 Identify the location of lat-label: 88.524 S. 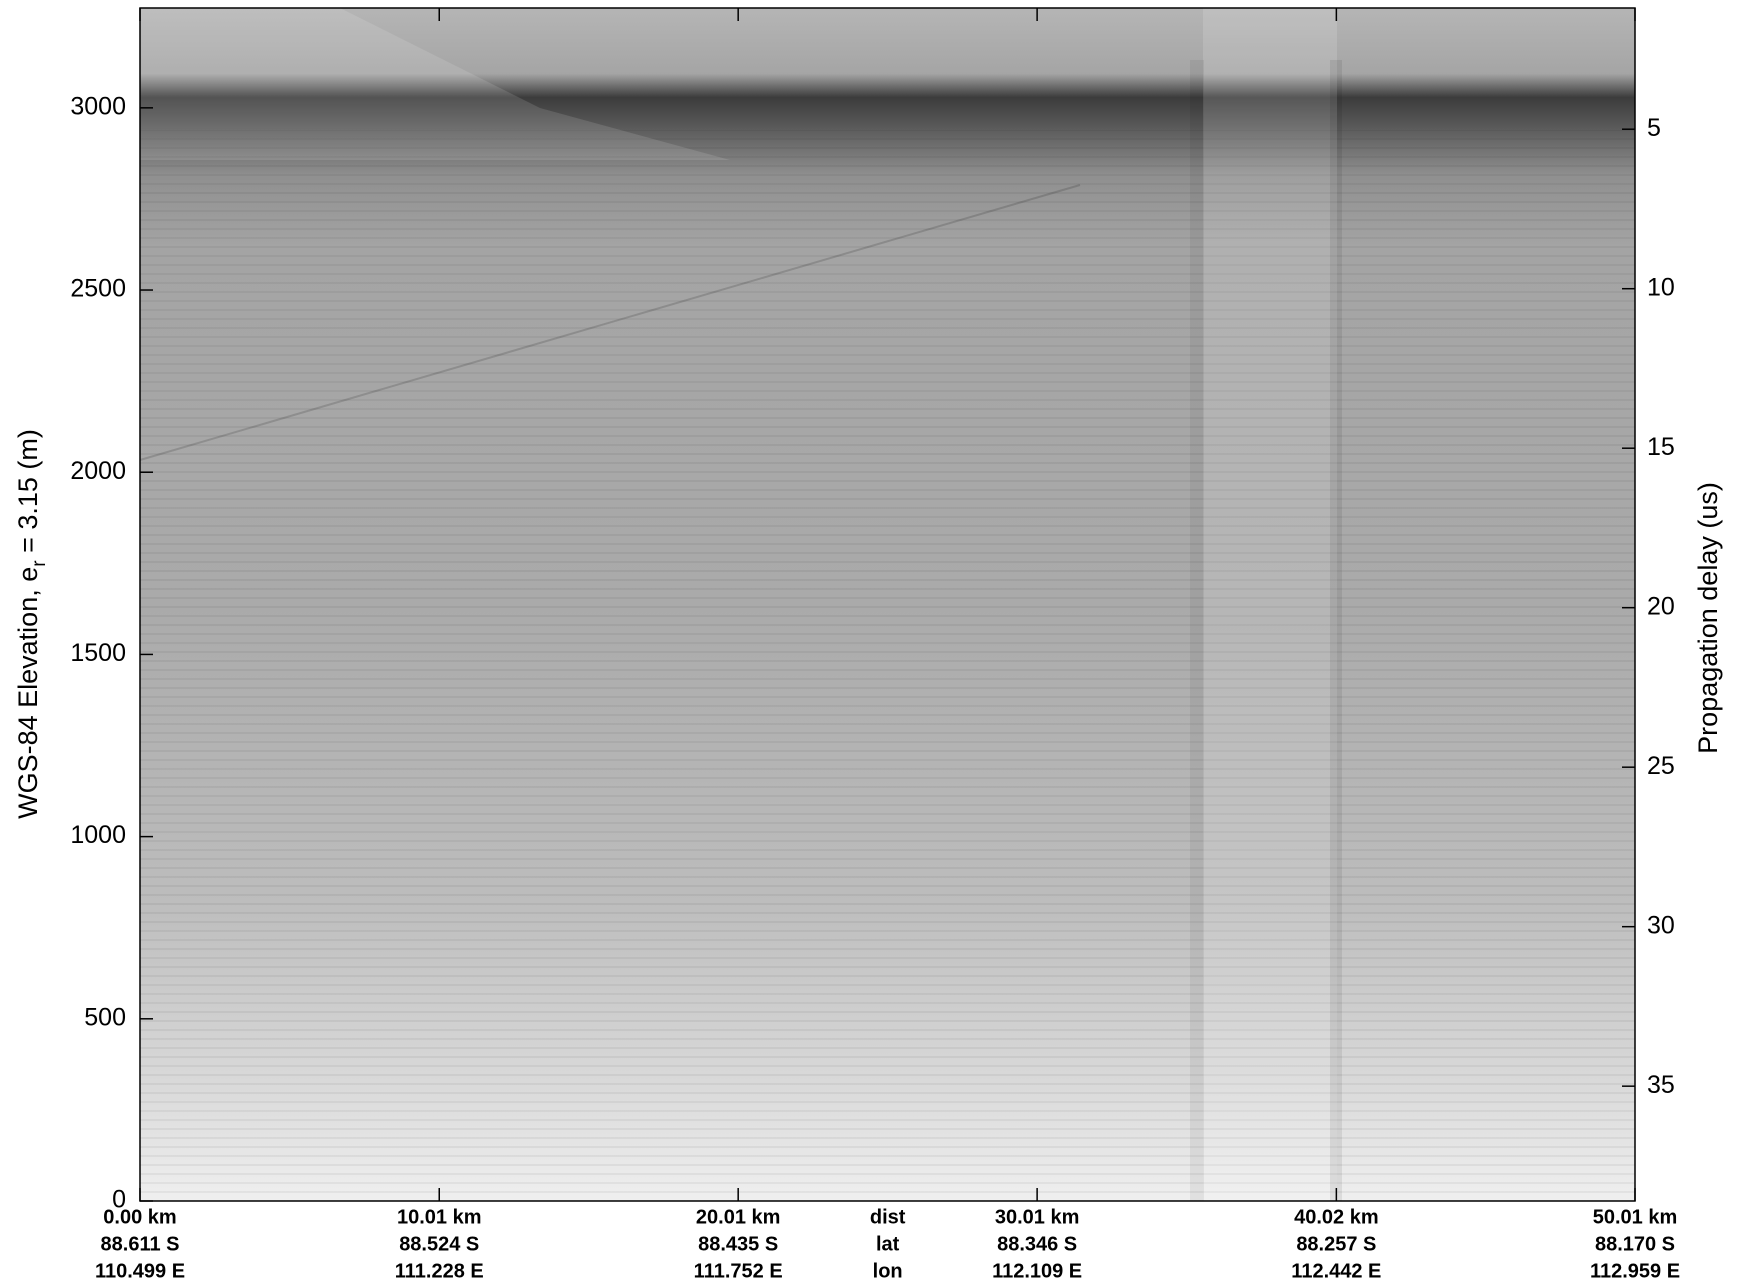
(439, 1244).